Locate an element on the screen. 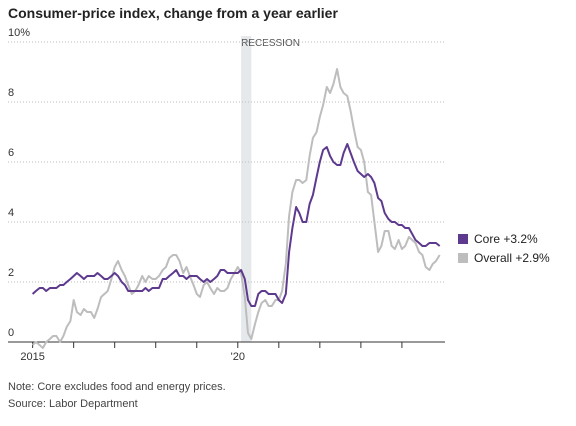 The width and height of the screenshot is (576, 426). x-tick-label: 2015 is located at coordinates (32, 357).